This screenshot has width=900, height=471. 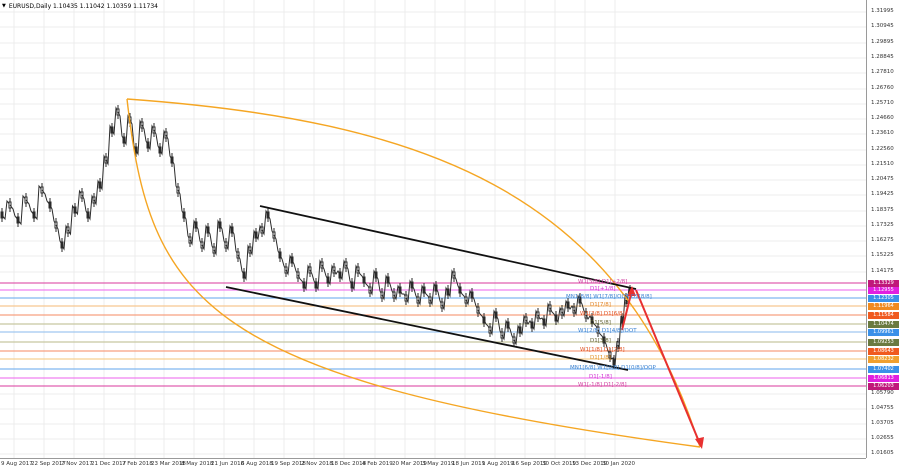 I want to click on time-tick-label: 30 Oct 2019, so click(x=559, y=464).